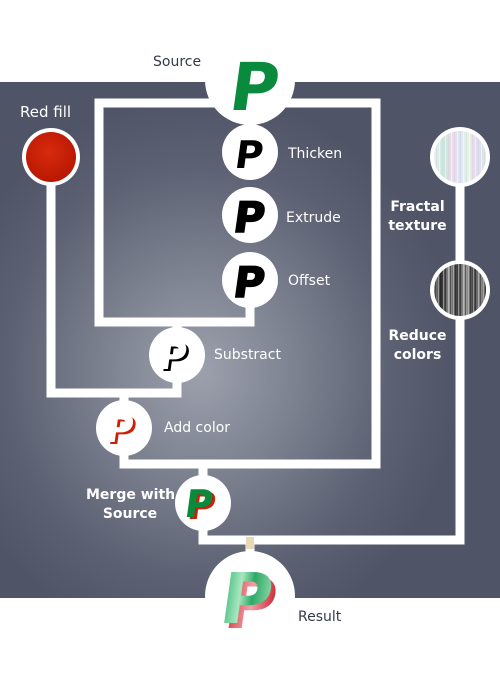  What do you see at coordinates (249, 156) in the screenshot?
I see `thicken-glyph: P` at bounding box center [249, 156].